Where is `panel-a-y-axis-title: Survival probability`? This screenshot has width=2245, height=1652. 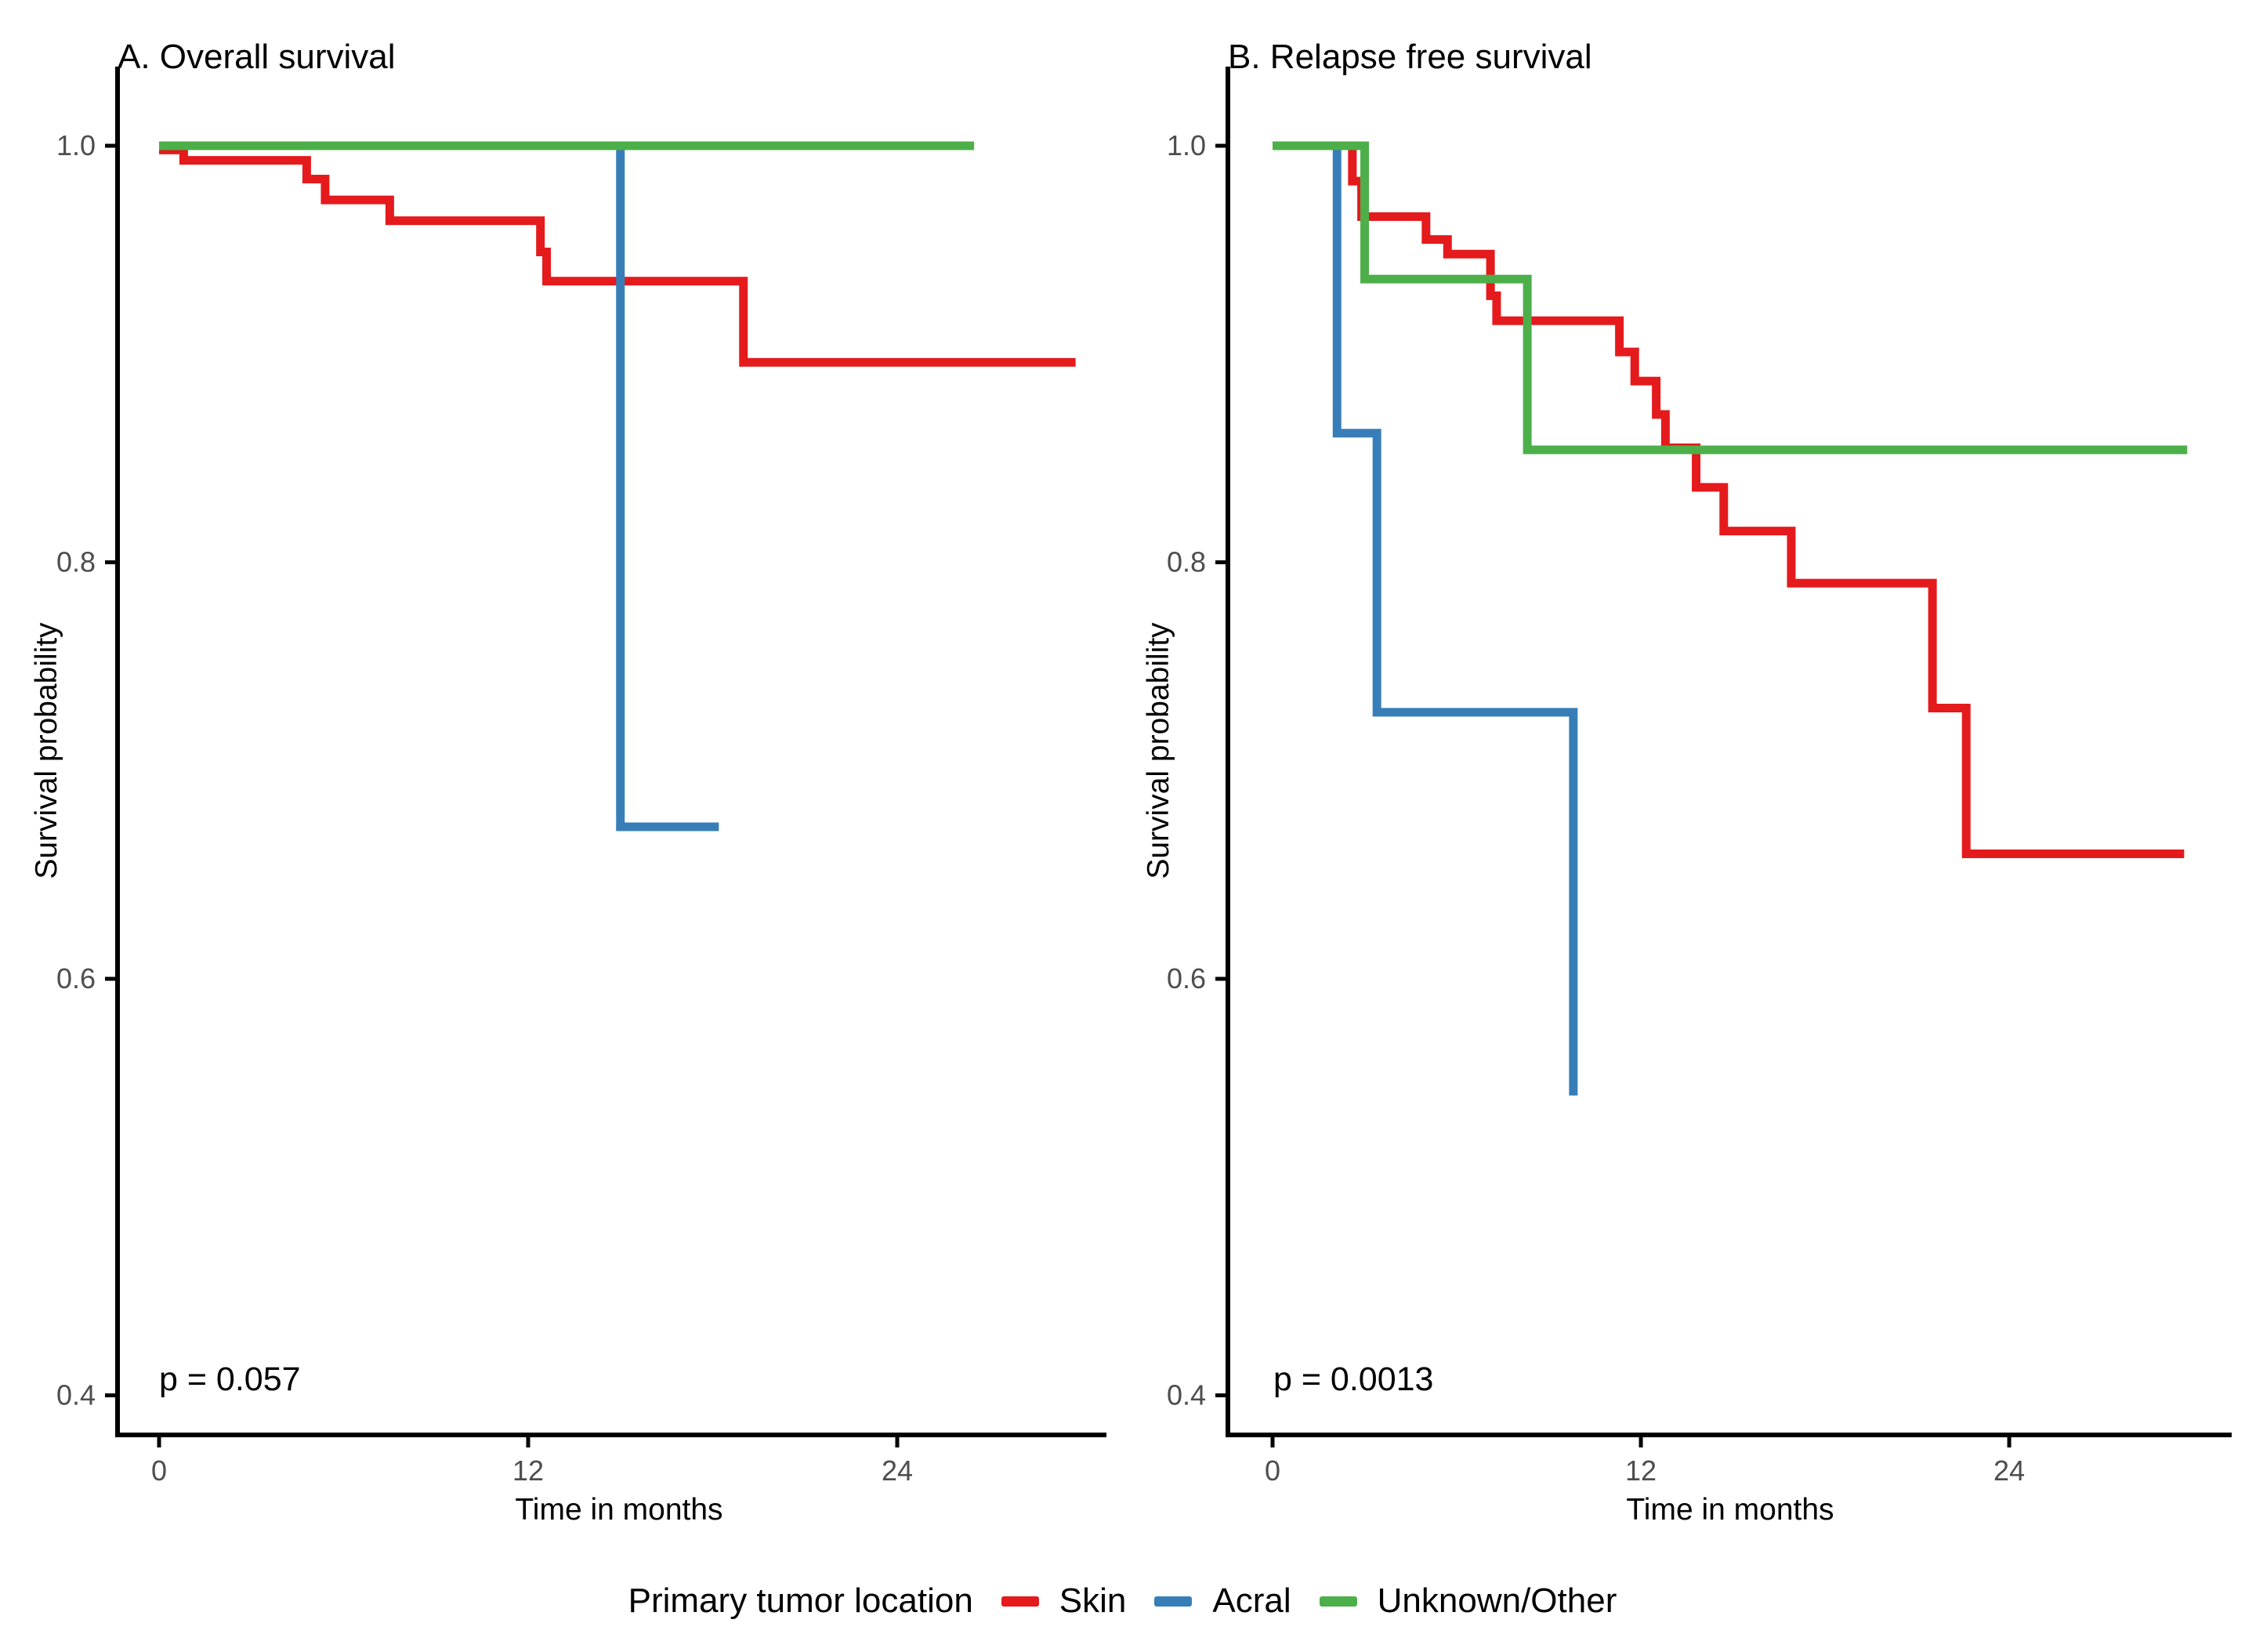
panel-a-y-axis-title: Survival probability is located at coordinates (46, 750).